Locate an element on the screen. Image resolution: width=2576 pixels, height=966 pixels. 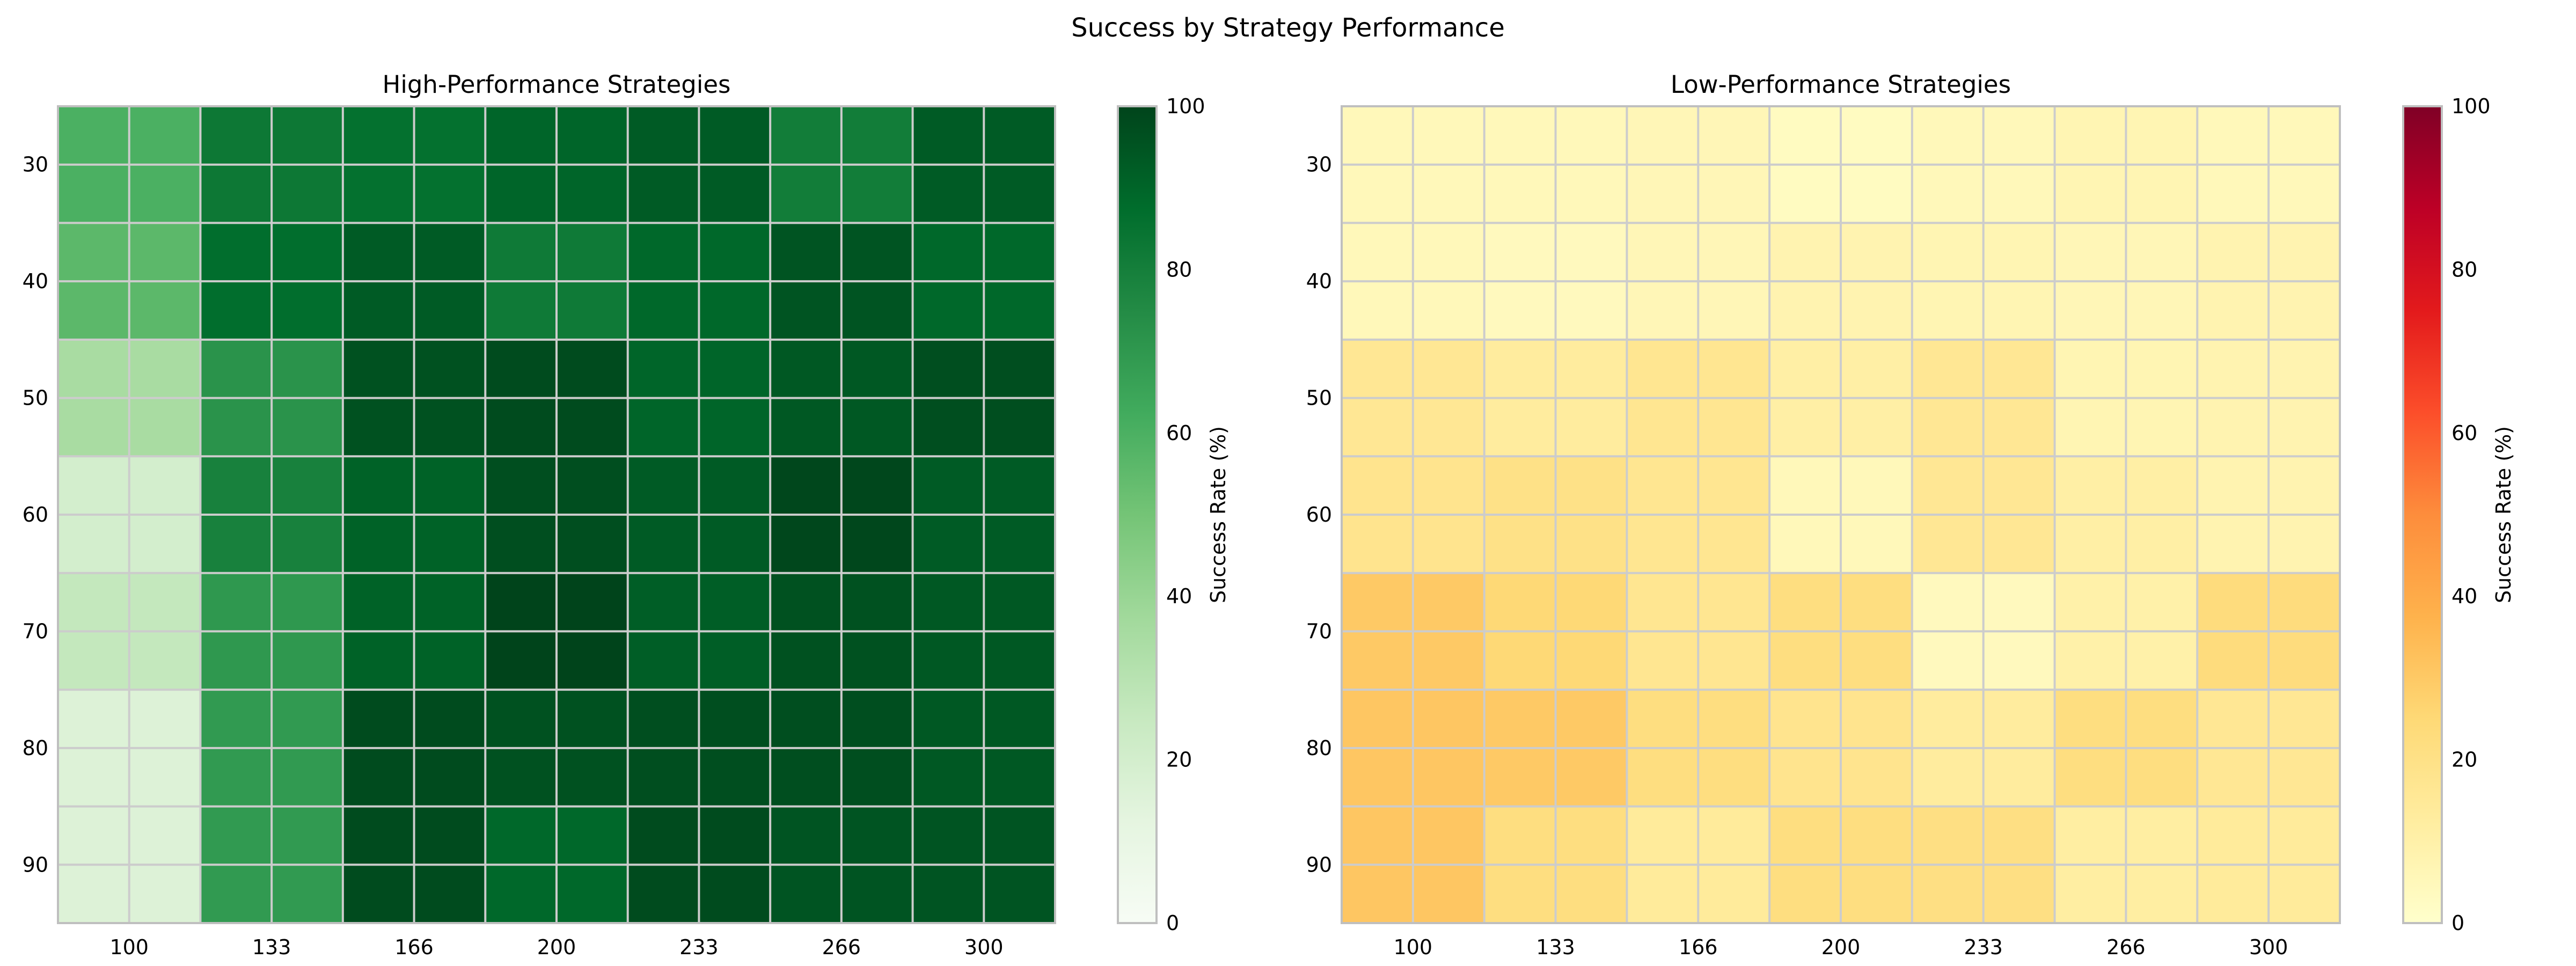
panel-title: Low-Performance Strategies is located at coordinates (1841, 84).